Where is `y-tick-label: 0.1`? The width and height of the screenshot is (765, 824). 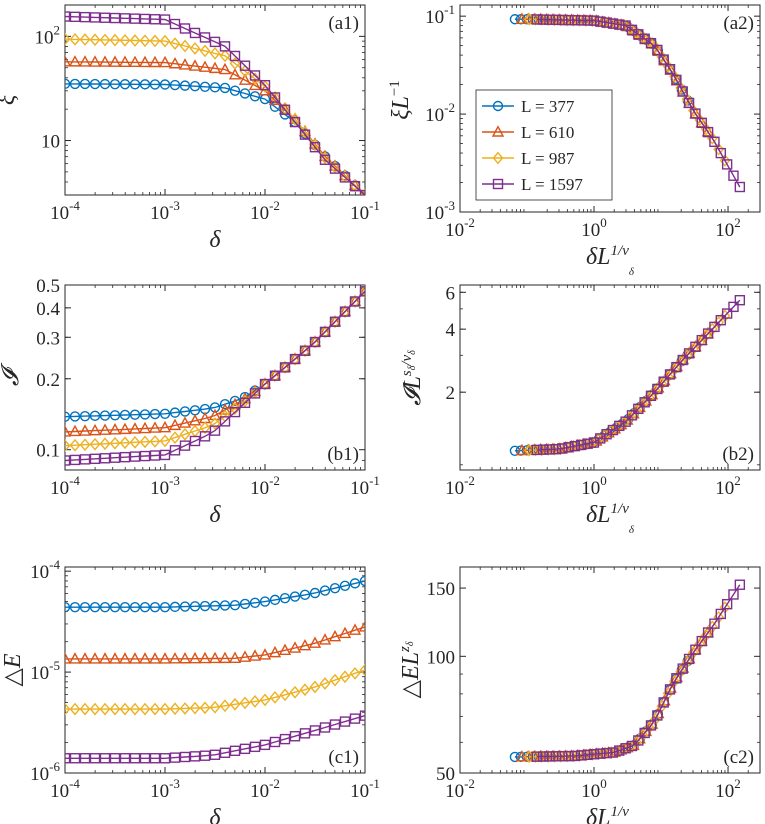
y-tick-label: 0.1 is located at coordinates (48, 451).